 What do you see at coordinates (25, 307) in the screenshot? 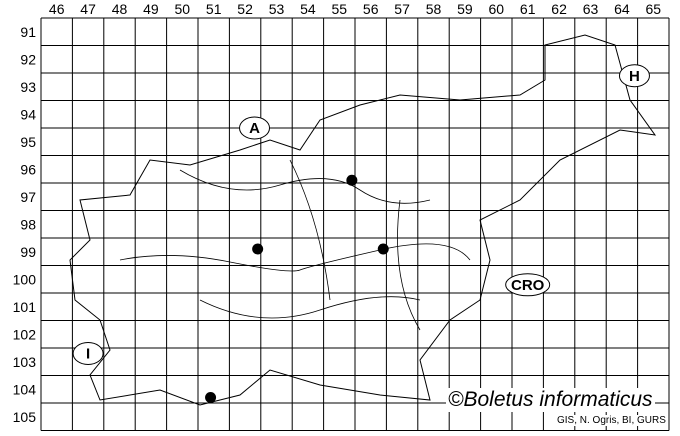
I see `row-label: 101` at bounding box center [25, 307].